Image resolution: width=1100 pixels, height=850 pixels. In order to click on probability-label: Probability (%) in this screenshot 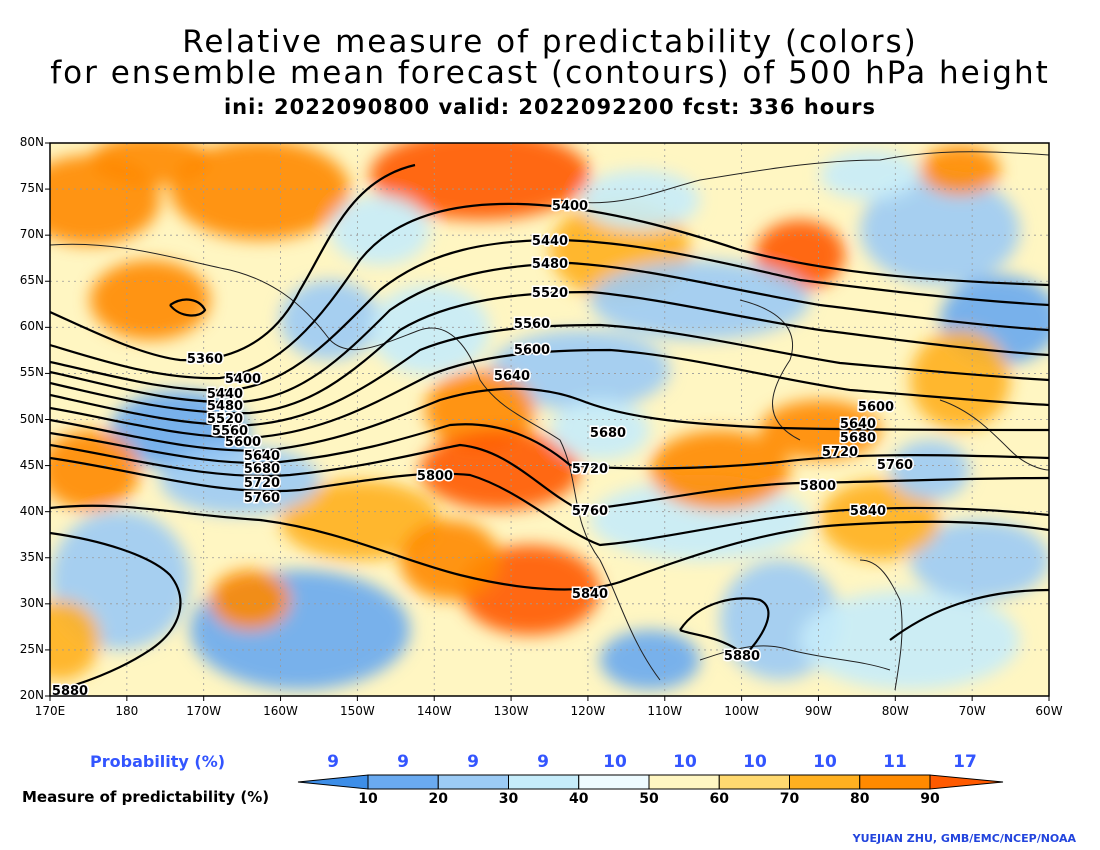, I will do `click(158, 761)`.